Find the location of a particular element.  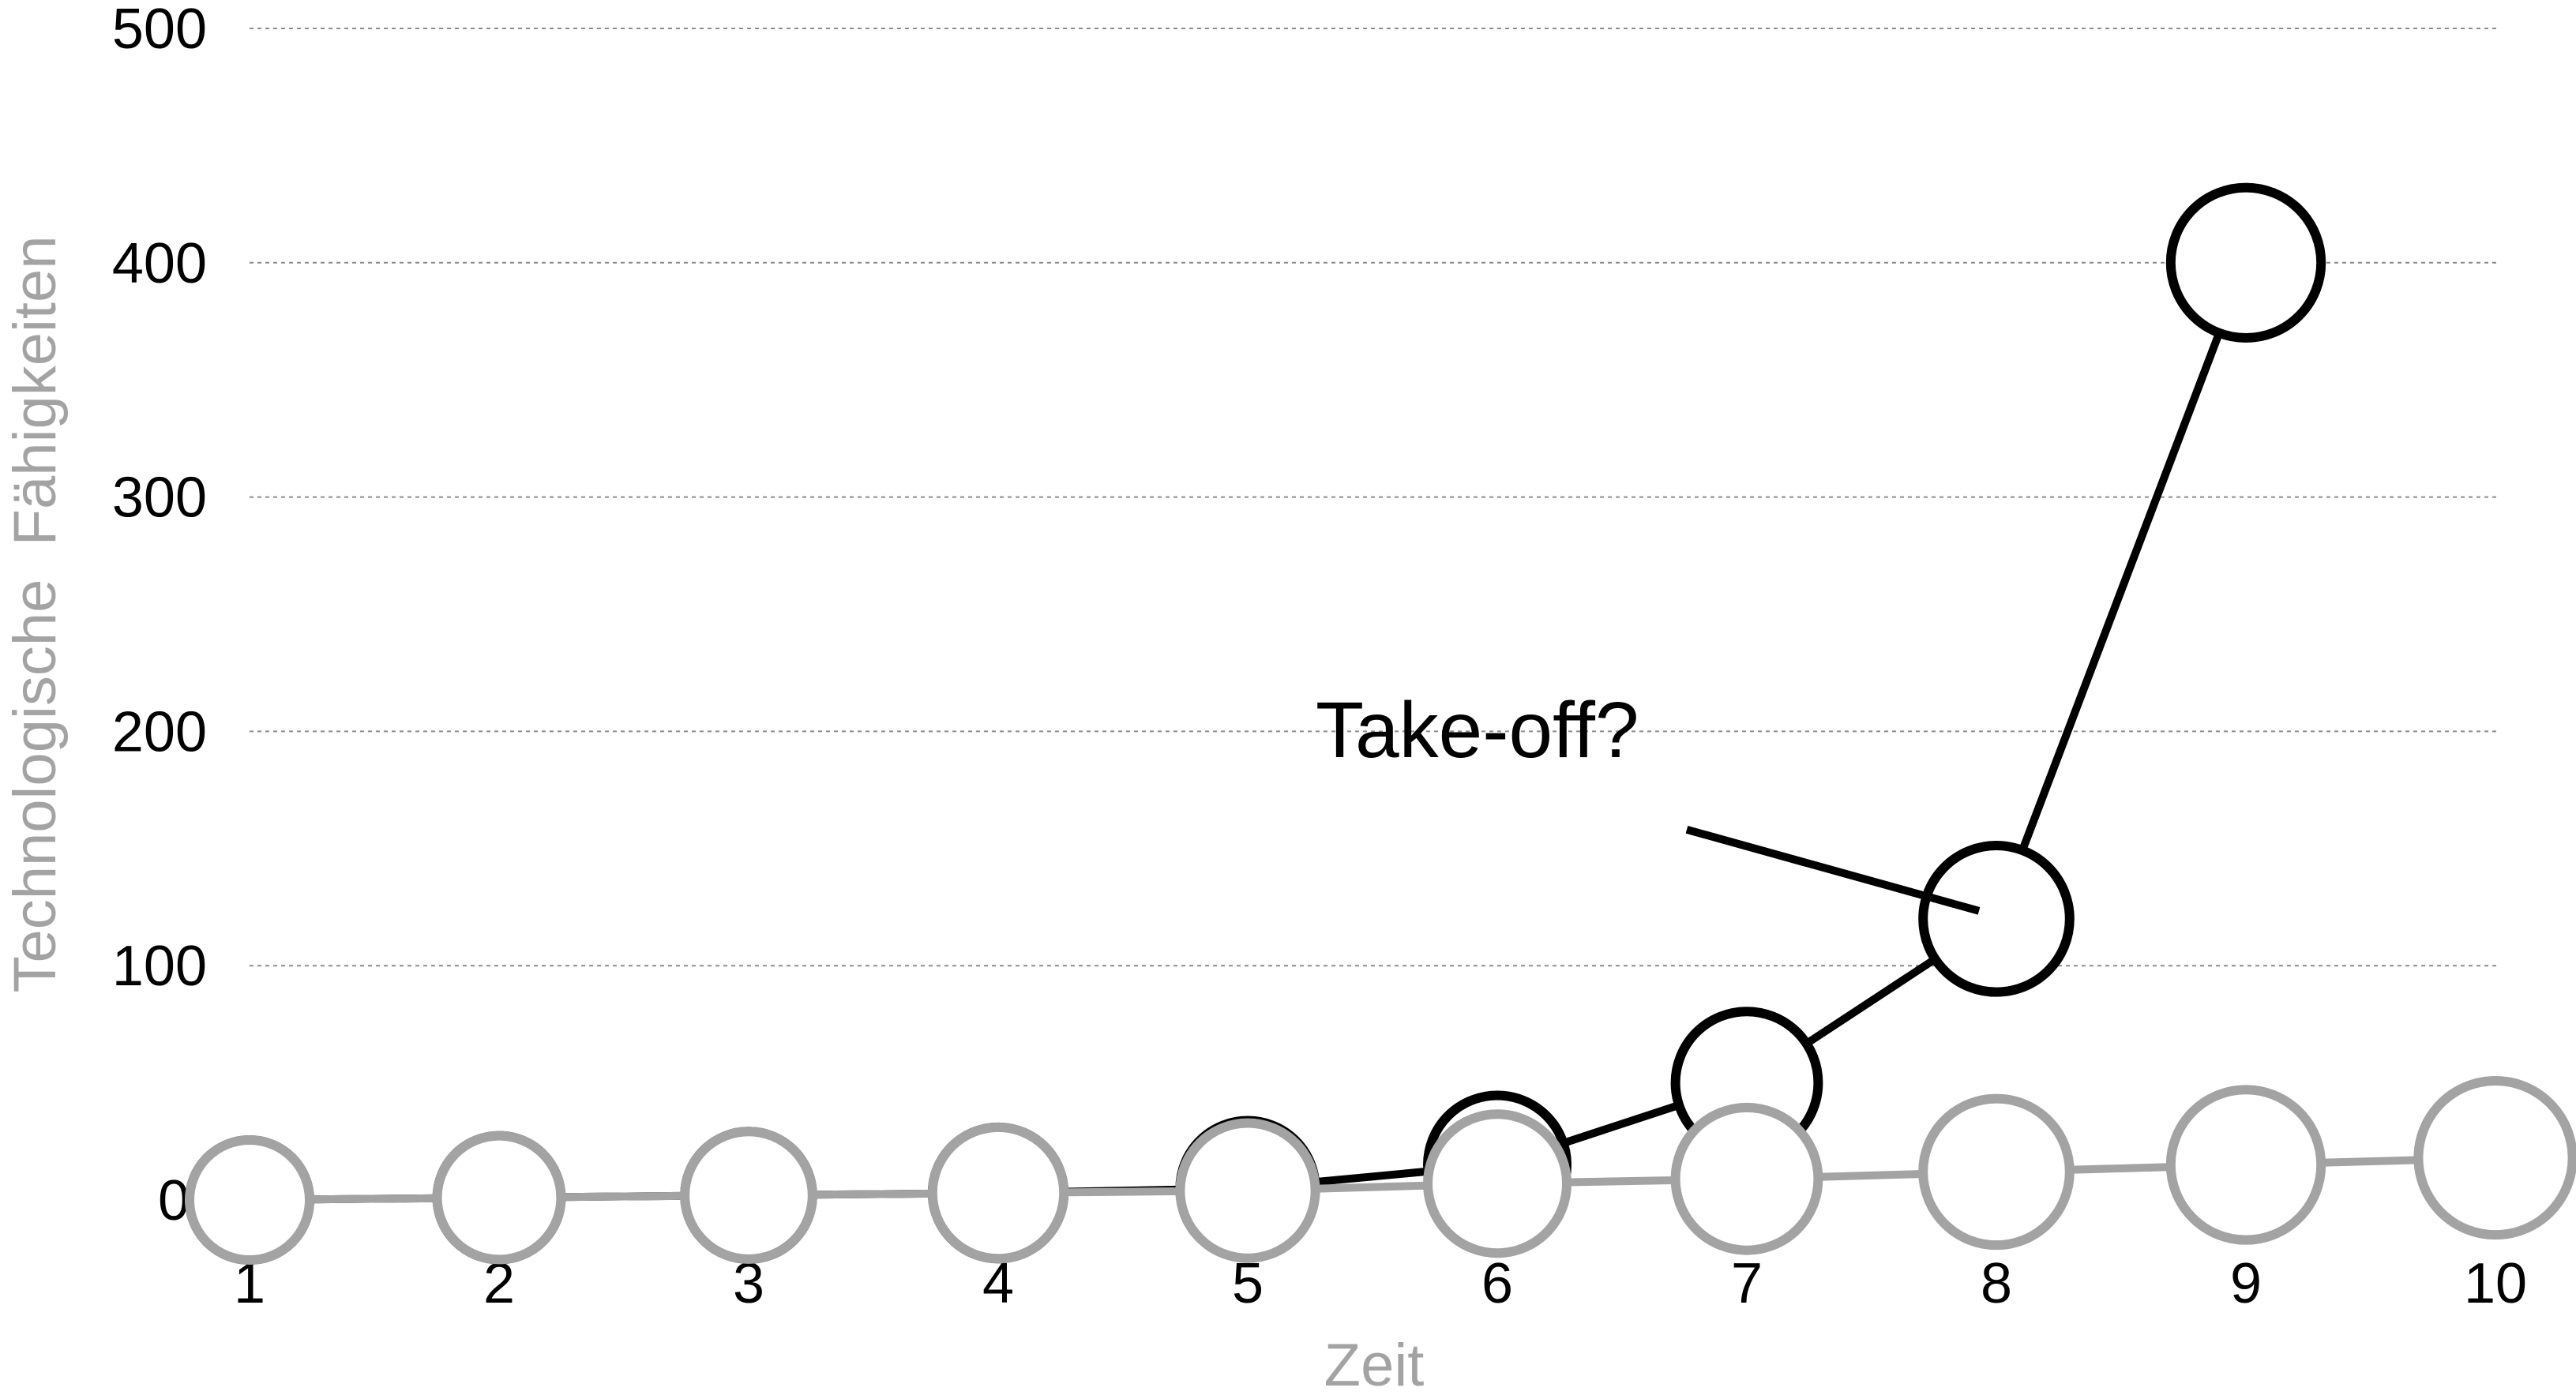

series-line is located at coordinates (1372, 1178).